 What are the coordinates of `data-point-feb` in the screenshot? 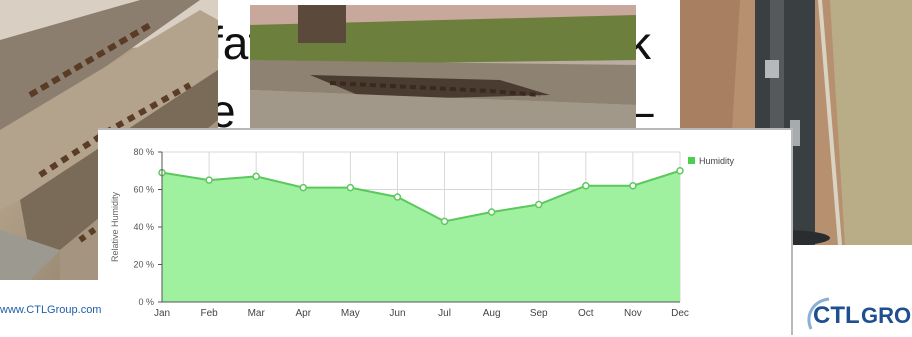 It's located at (209, 180).